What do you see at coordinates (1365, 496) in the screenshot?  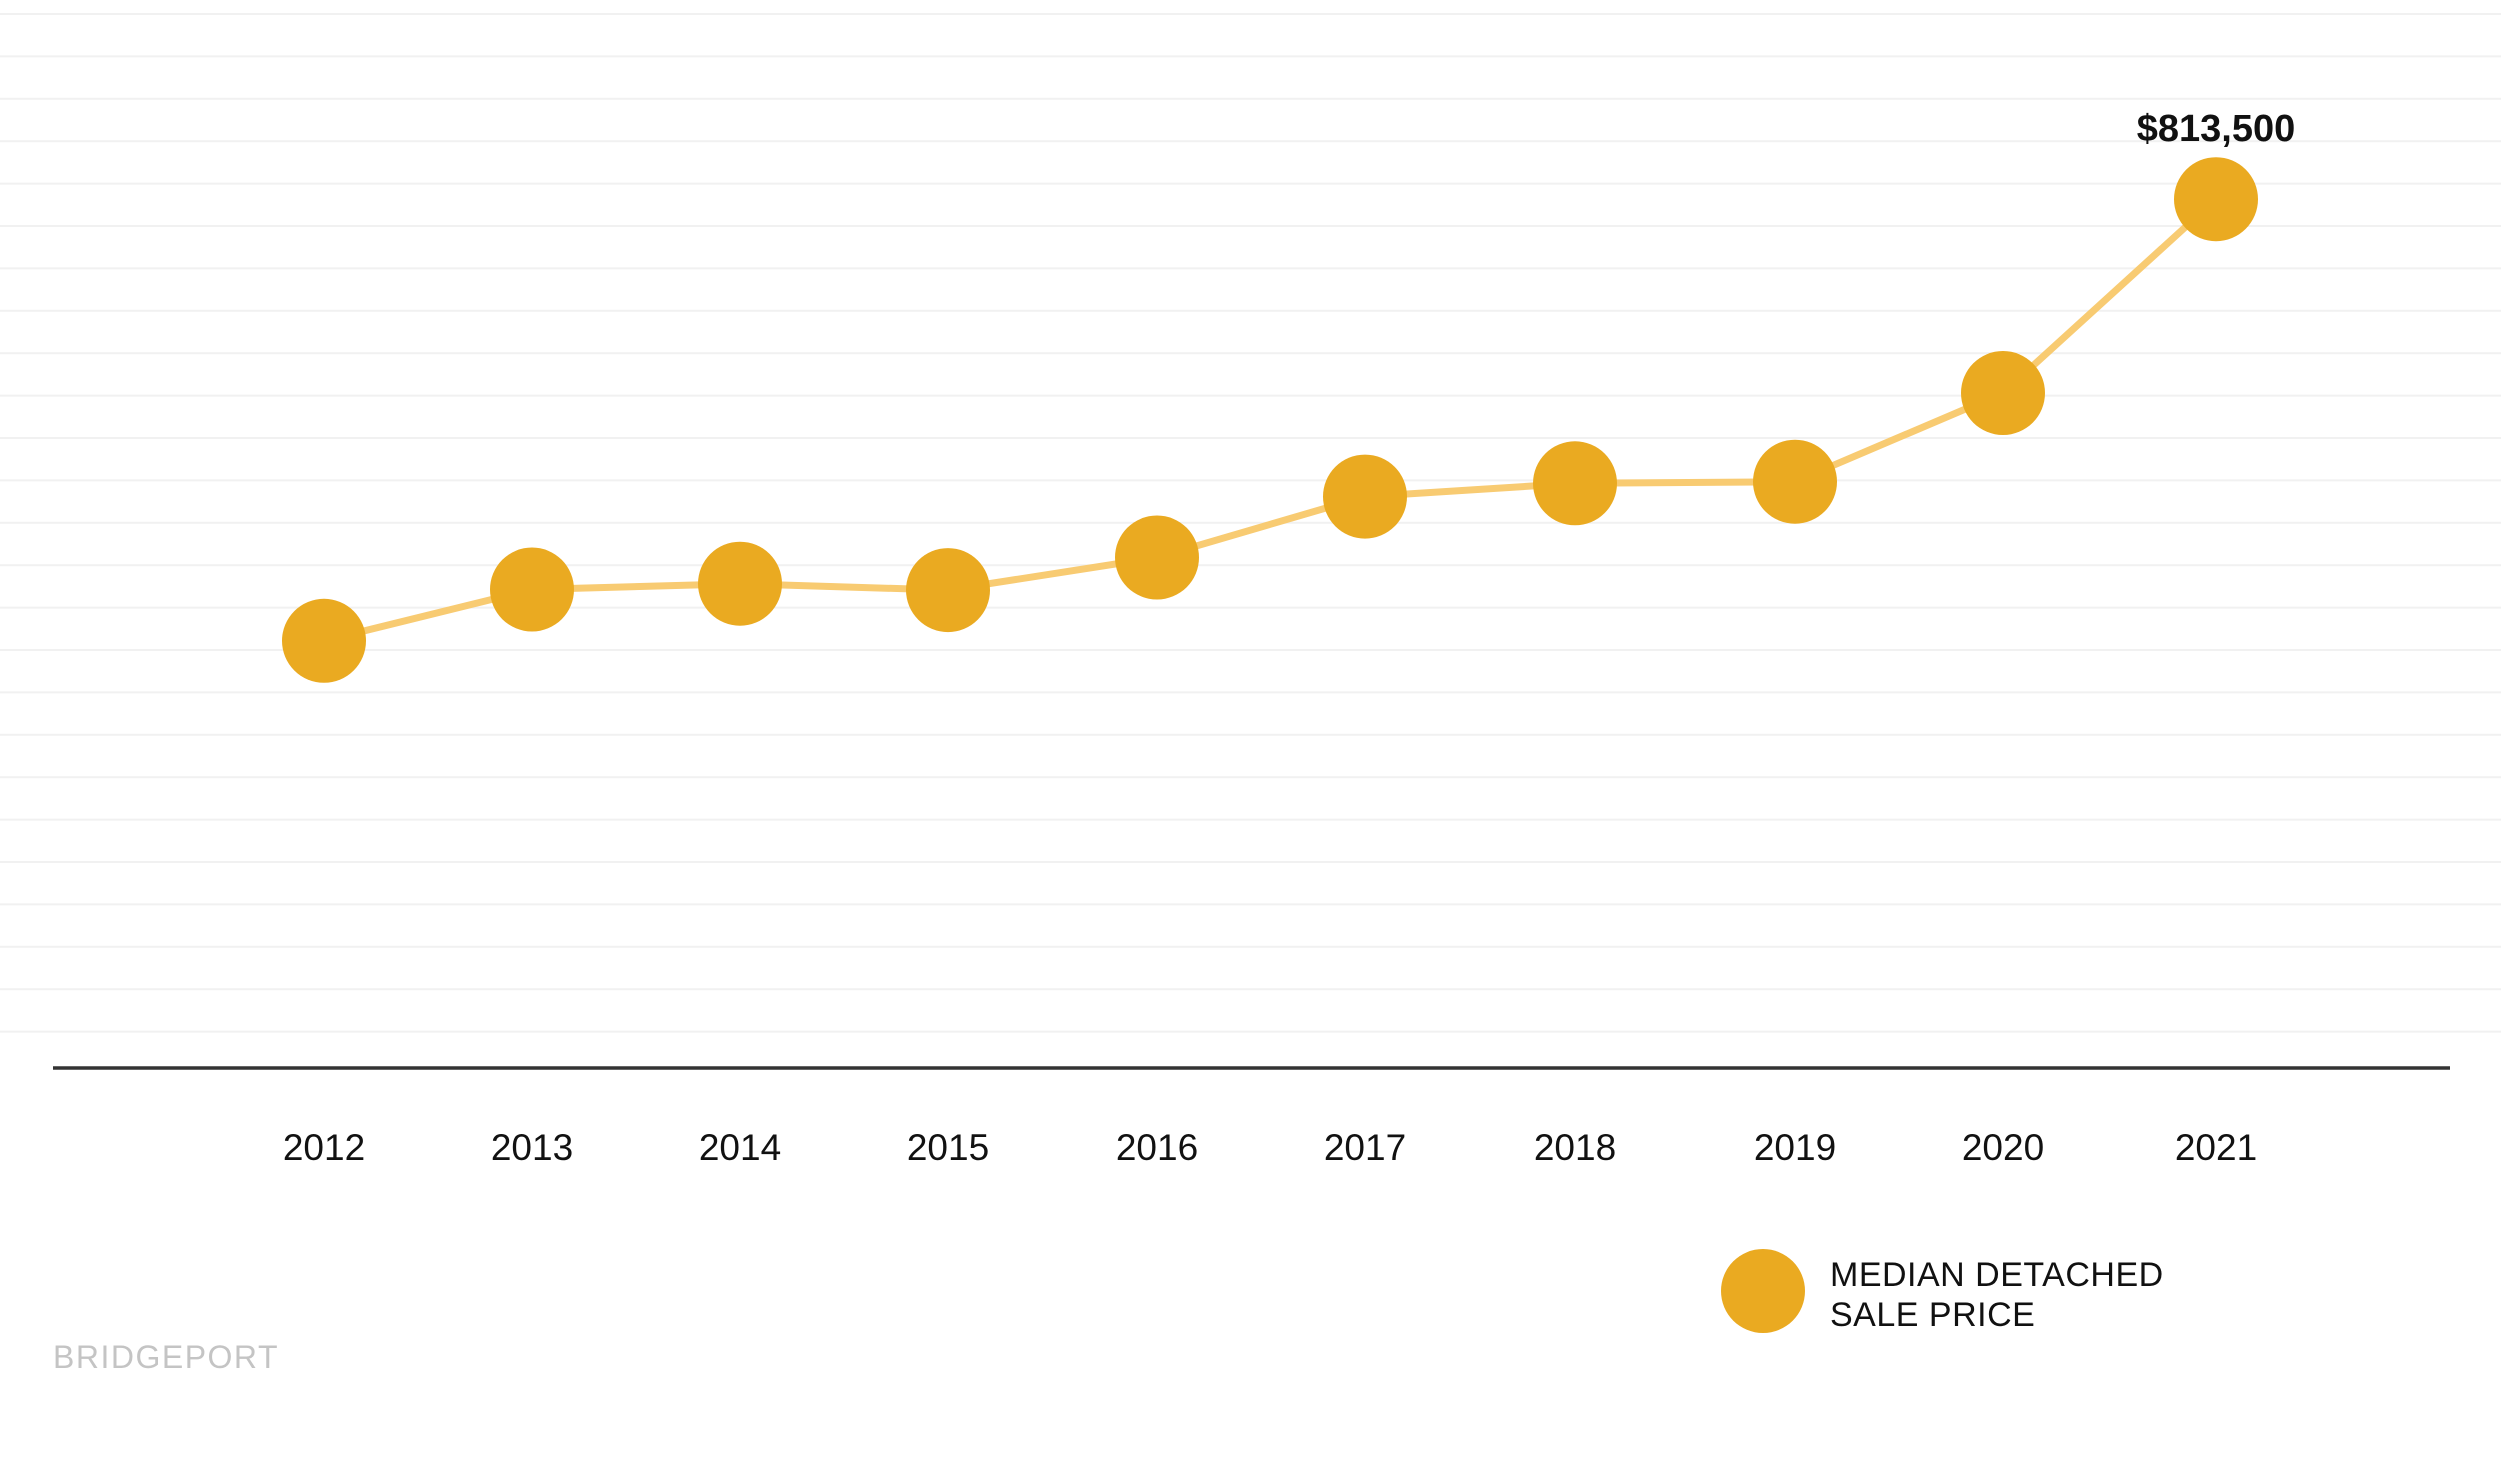 I see `data-point-2017` at bounding box center [1365, 496].